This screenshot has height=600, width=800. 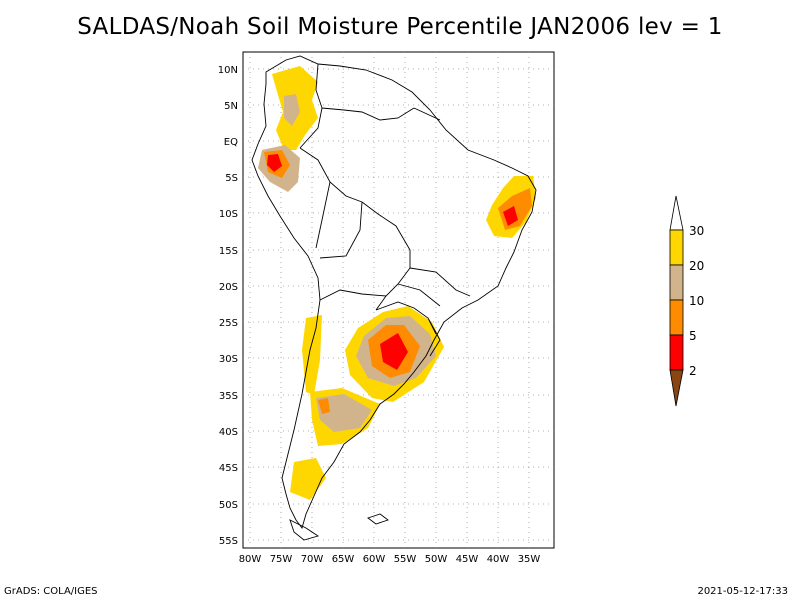 I want to click on lat-label: 55S, so click(x=228, y=541).